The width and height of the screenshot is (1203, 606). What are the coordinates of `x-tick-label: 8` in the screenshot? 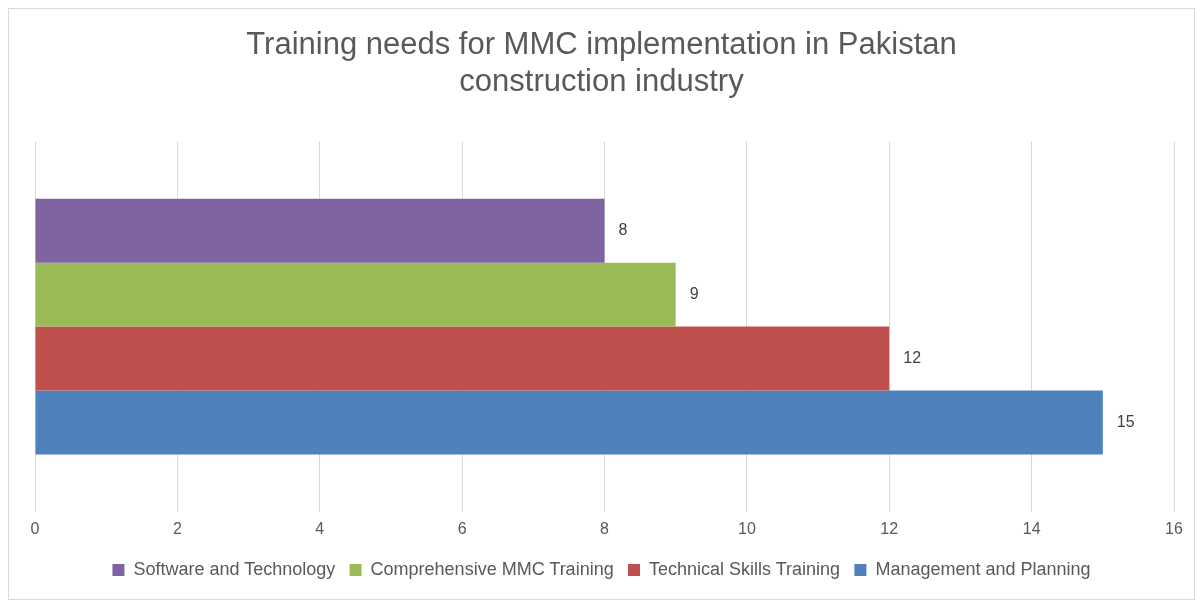 It's located at (605, 528).